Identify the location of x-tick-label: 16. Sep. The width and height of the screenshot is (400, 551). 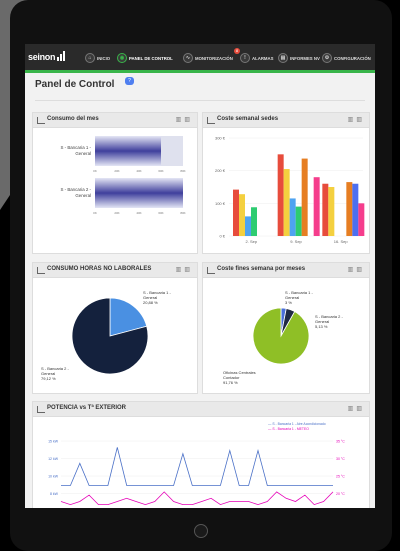
(341, 241).